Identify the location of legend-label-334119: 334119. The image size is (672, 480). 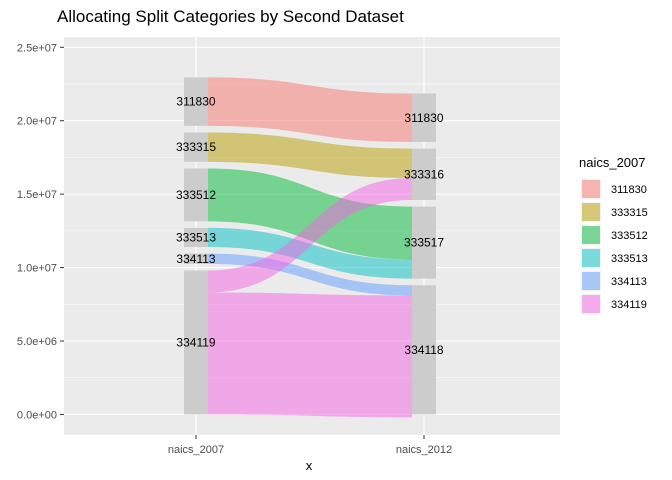
(629, 305).